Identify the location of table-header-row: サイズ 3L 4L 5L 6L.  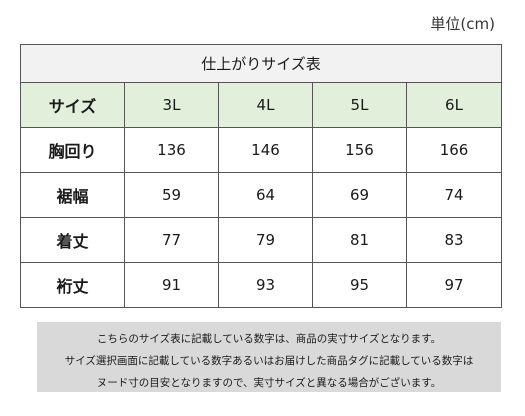
(261, 105).